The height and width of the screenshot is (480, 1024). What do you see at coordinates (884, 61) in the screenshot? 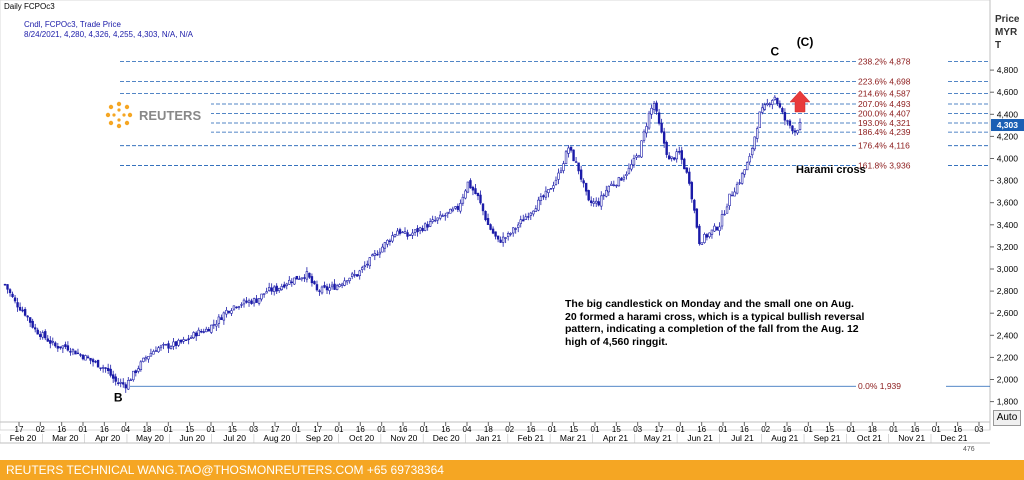
I see `svg-text: 238.2% 4,878` at bounding box center [884, 61].